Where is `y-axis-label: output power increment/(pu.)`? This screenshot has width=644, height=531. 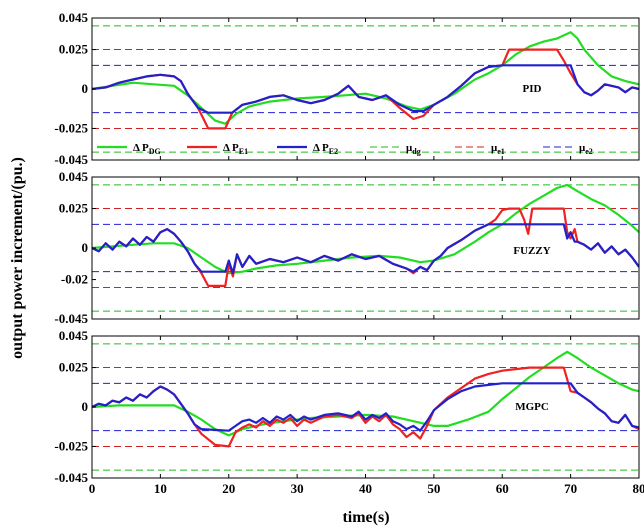 y-axis-label: output power increment/(pu.) is located at coordinates (17, 258).